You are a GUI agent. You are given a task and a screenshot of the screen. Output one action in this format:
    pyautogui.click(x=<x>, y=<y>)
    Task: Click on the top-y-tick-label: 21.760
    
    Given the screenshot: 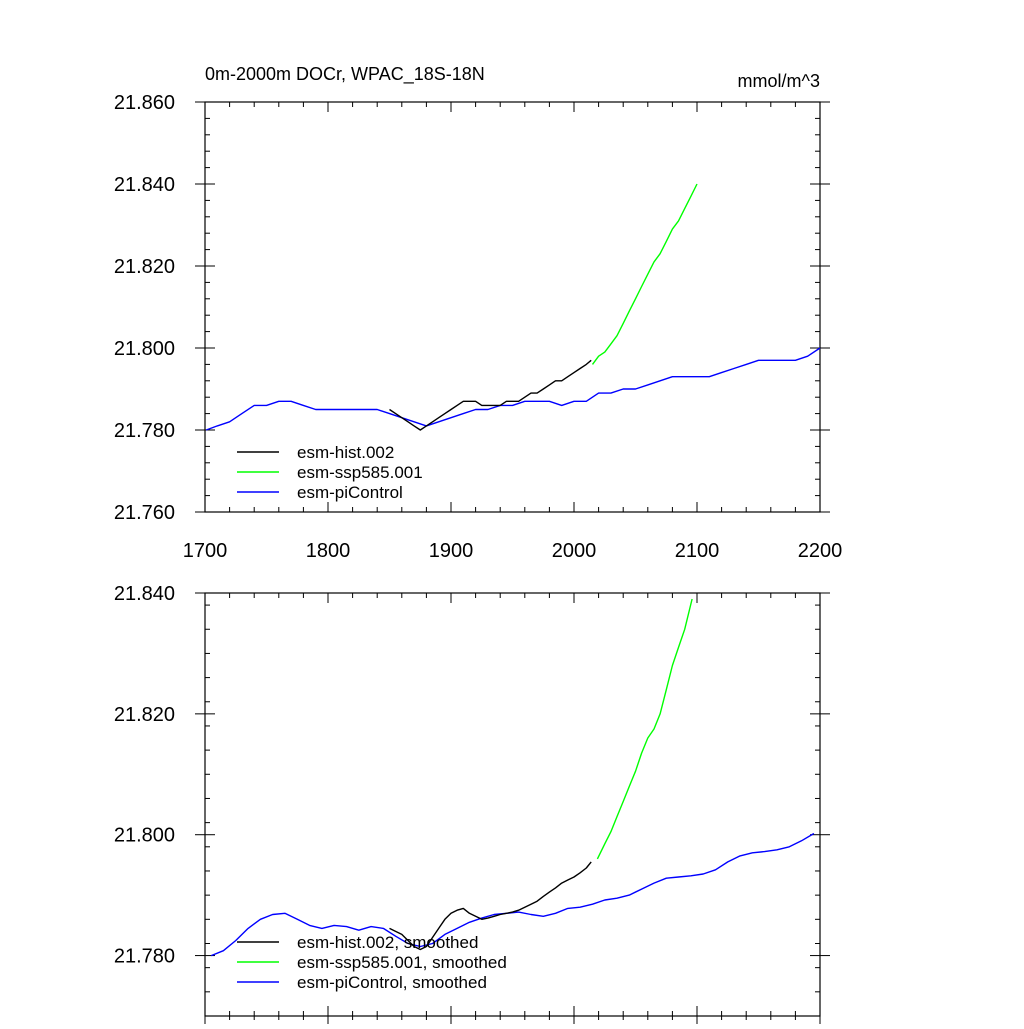 What is the action you would take?
    pyautogui.click(x=144, y=513)
    